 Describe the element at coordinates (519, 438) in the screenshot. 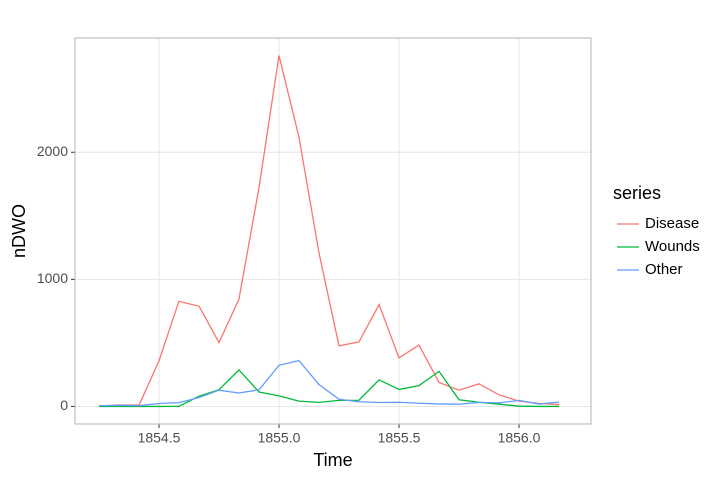

I see `x-tick-label: 1856.0` at that location.